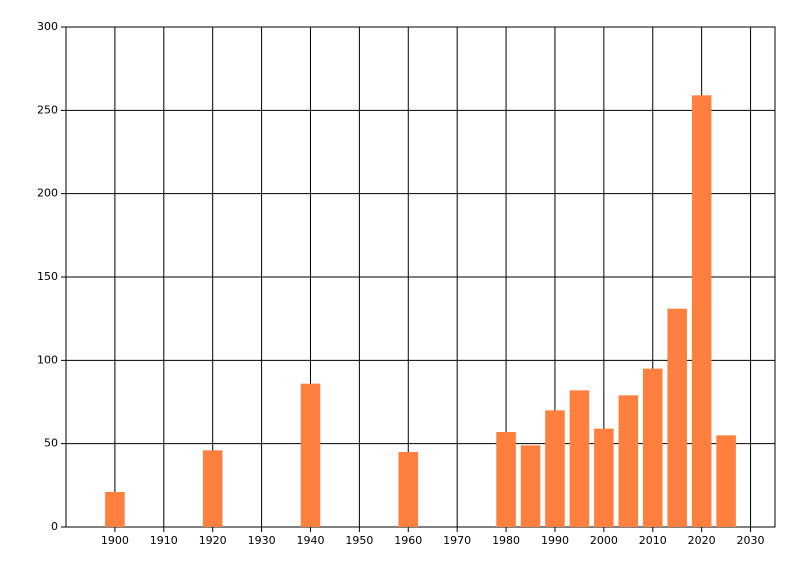  Describe the element at coordinates (164, 540) in the screenshot. I see `x-tick-label: 1910` at that location.